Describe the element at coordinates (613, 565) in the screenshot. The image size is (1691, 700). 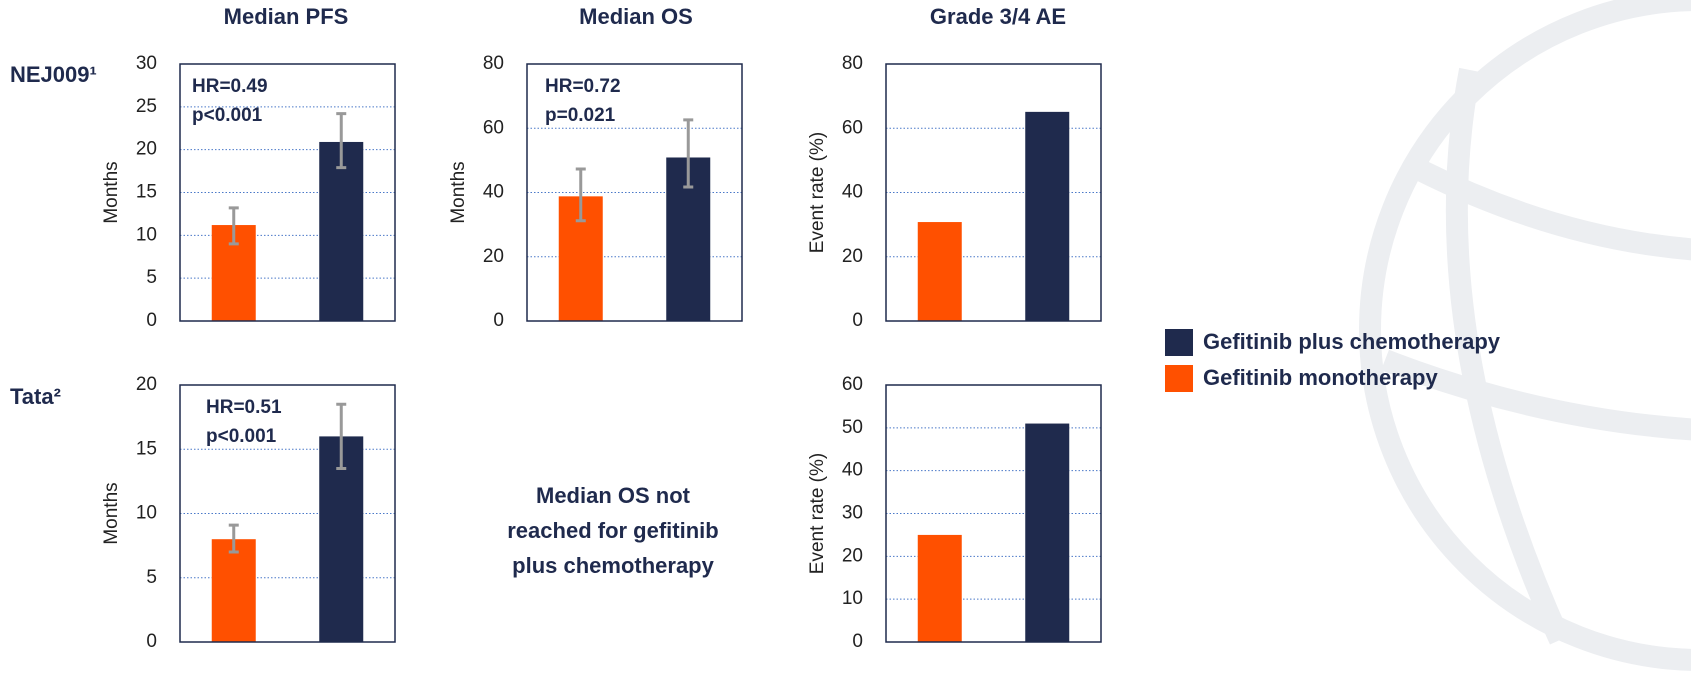
I see `note: plus chemotherapy` at that location.